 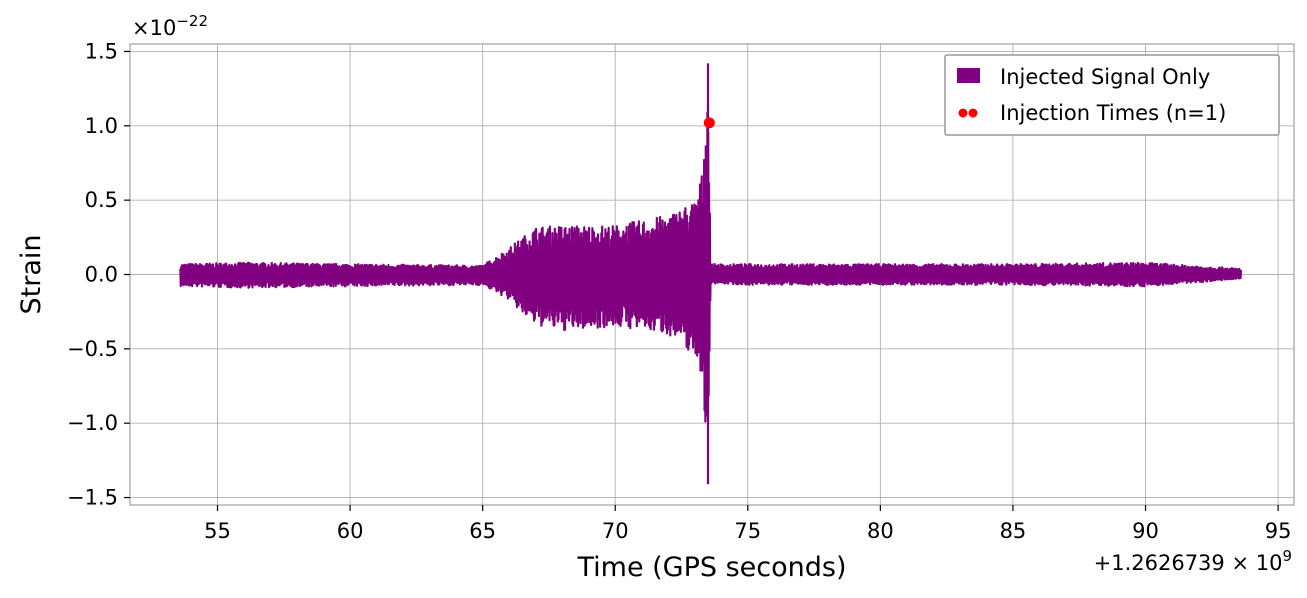 I want to click on legend-label-signal: Injected Signal Only, so click(x=1105, y=77).